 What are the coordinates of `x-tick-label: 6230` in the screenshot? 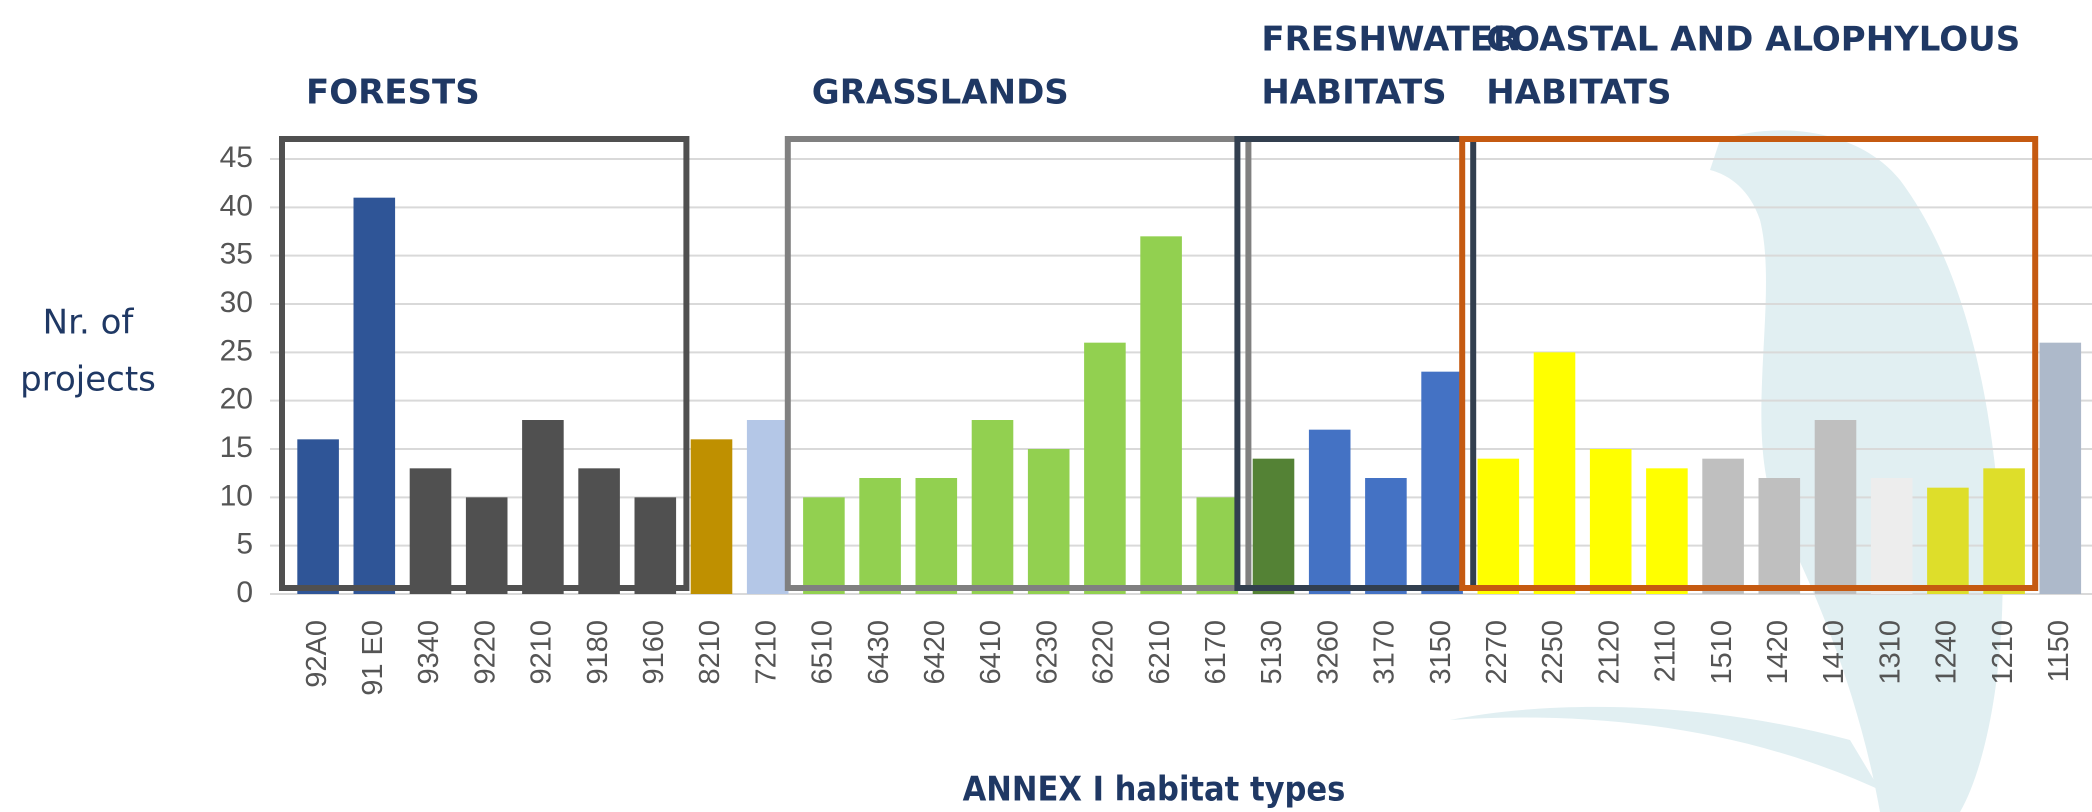 It's located at (1047, 652).